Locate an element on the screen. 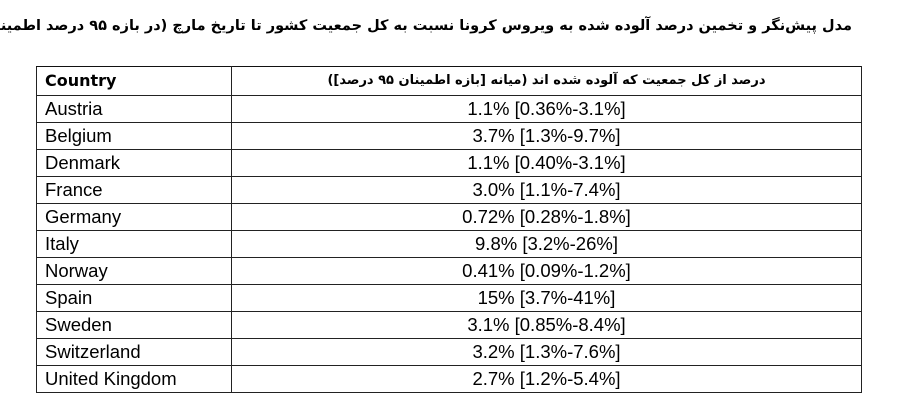  table-row: Switzerland 3.2% [1.3%-7.6%] is located at coordinates (449, 352).